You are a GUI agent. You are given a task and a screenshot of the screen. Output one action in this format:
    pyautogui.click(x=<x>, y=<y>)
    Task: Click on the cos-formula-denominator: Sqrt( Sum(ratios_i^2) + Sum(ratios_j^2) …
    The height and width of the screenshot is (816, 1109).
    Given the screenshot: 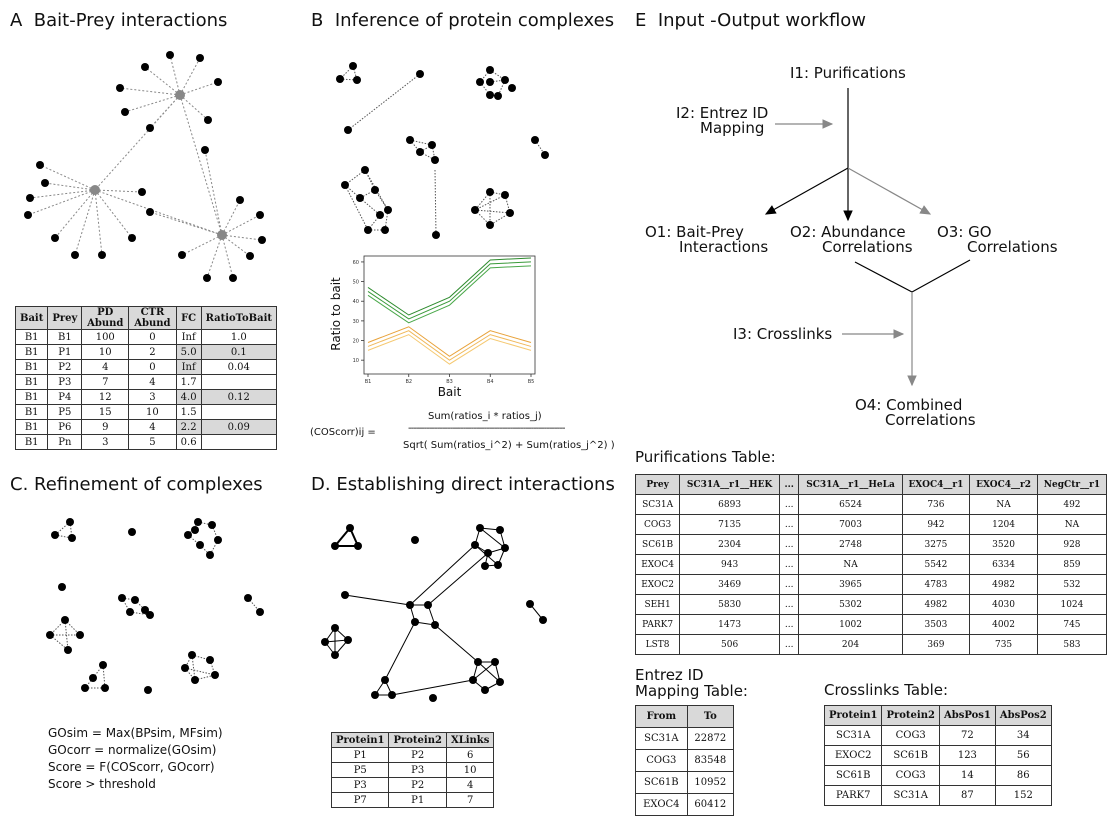 What is the action you would take?
    pyautogui.click(x=509, y=445)
    